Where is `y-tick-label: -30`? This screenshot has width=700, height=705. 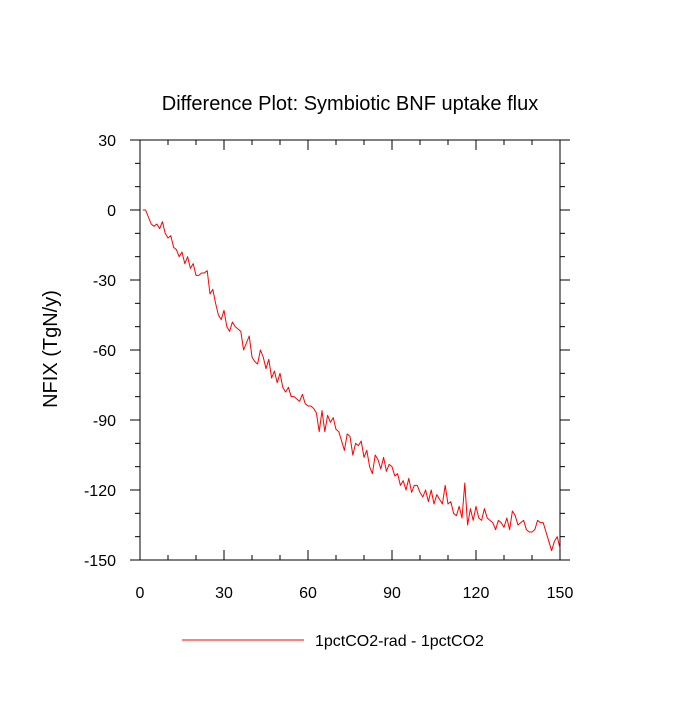 y-tick-label: -30 is located at coordinates (104, 281).